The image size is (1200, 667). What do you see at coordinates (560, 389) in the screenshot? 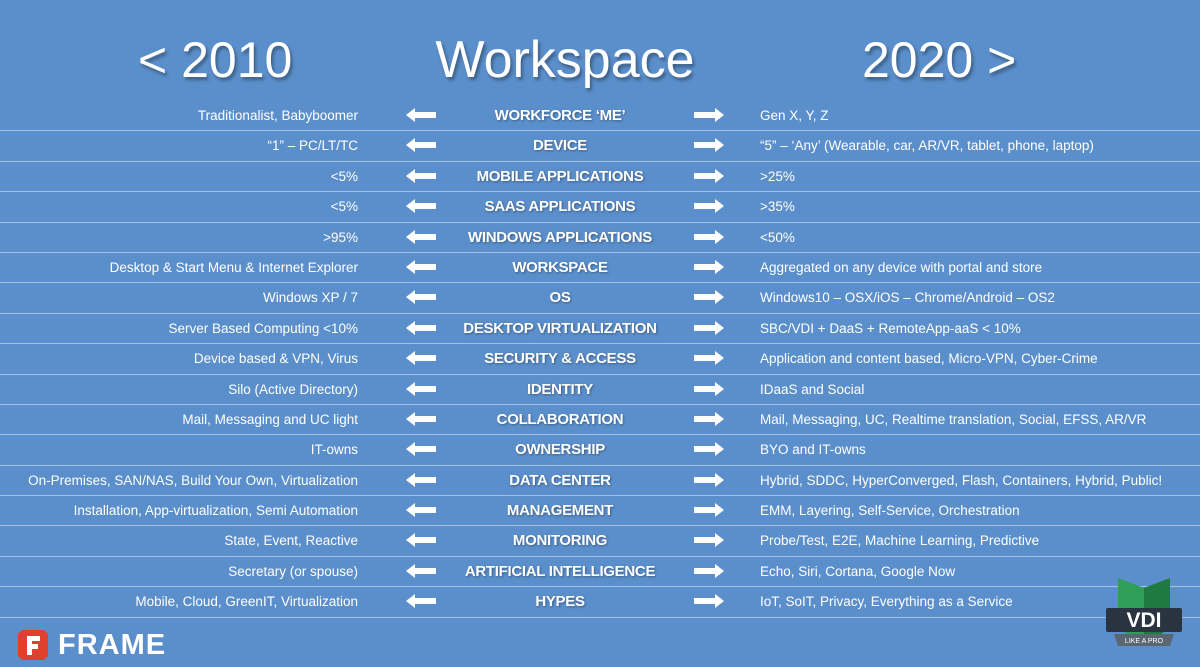
I see `topic-label: IDENTITY` at bounding box center [560, 389].